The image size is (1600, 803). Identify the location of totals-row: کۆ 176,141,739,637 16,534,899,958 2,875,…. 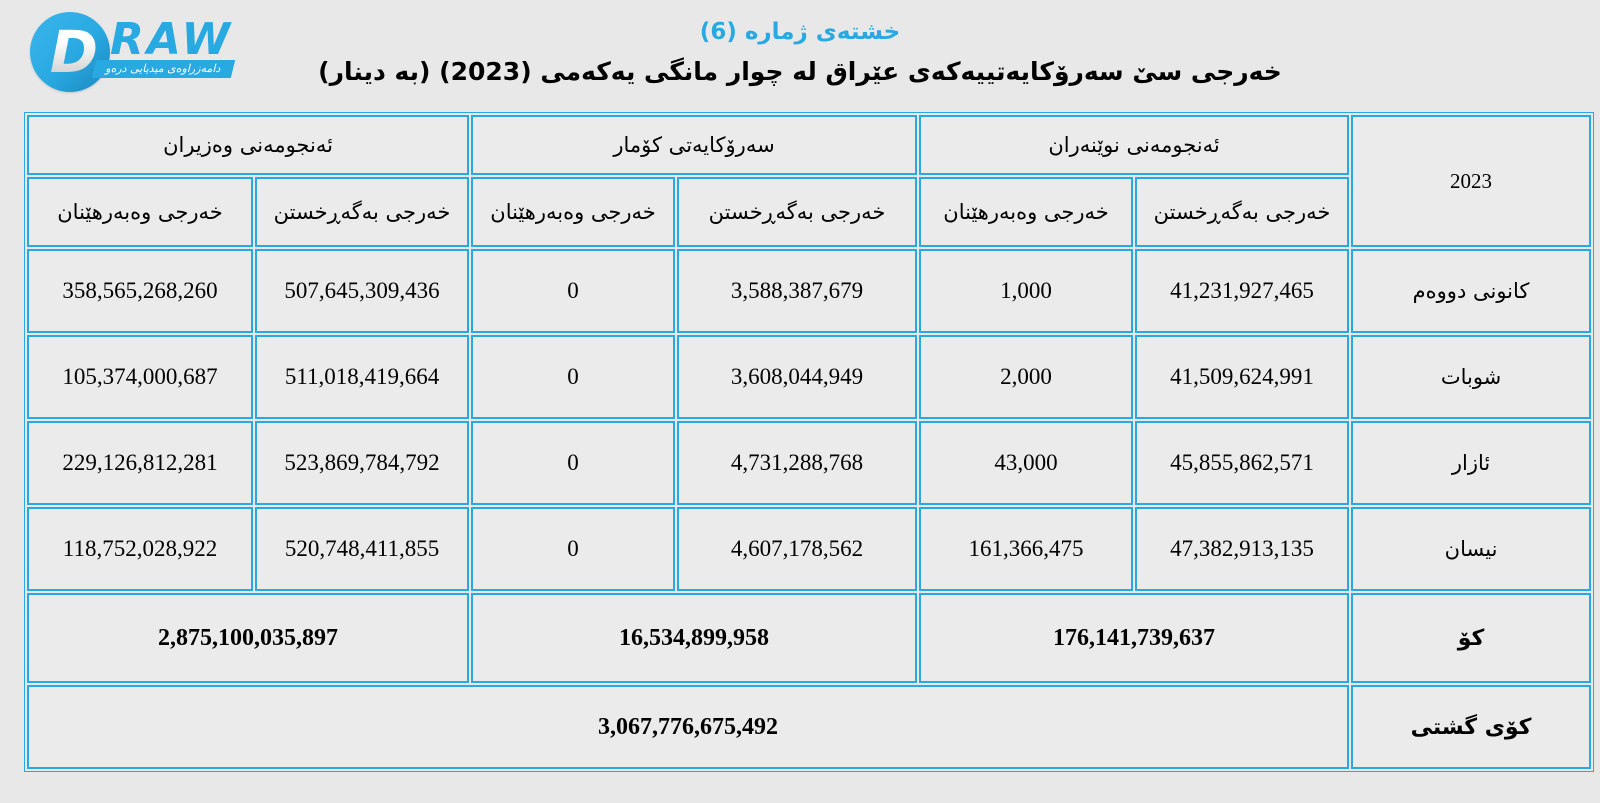
(809, 638).